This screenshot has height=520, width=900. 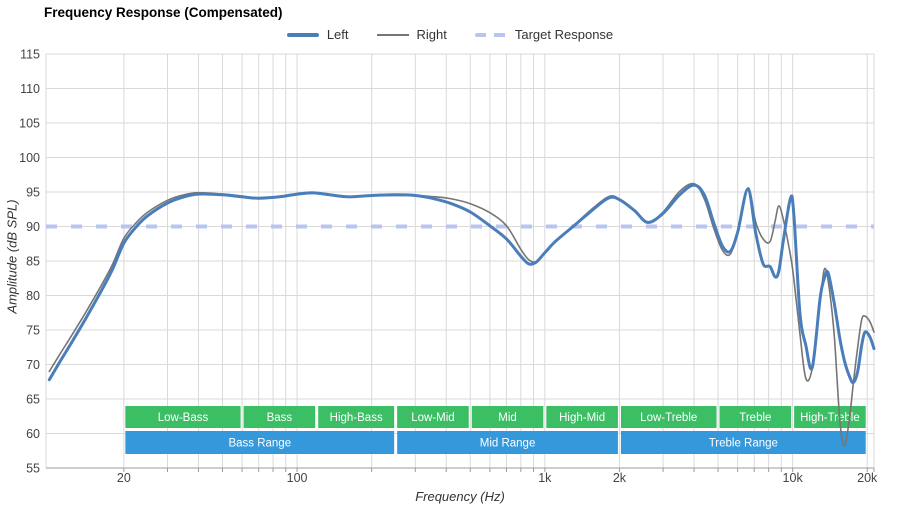 I want to click on band-label: Low-Mid, so click(x=432, y=418).